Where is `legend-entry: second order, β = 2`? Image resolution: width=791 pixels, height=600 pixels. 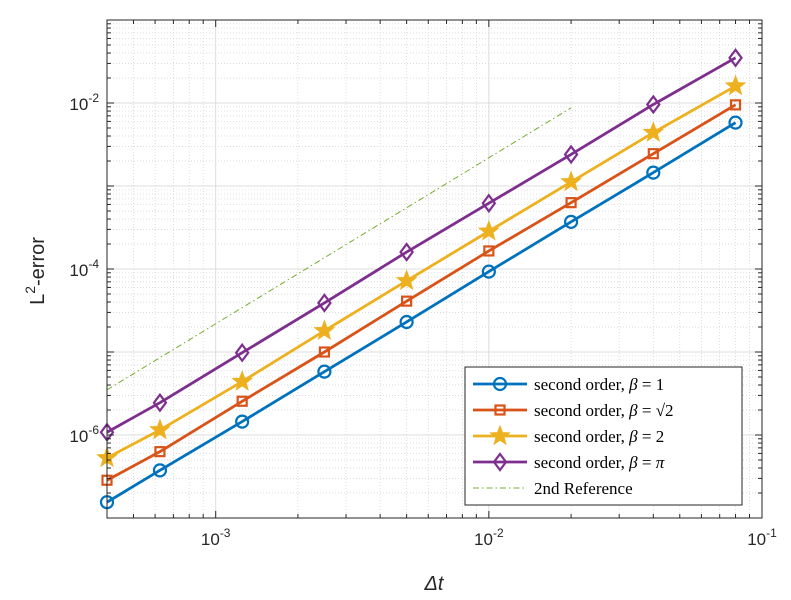
legend-entry: second order, β = 2 is located at coordinates (568, 435).